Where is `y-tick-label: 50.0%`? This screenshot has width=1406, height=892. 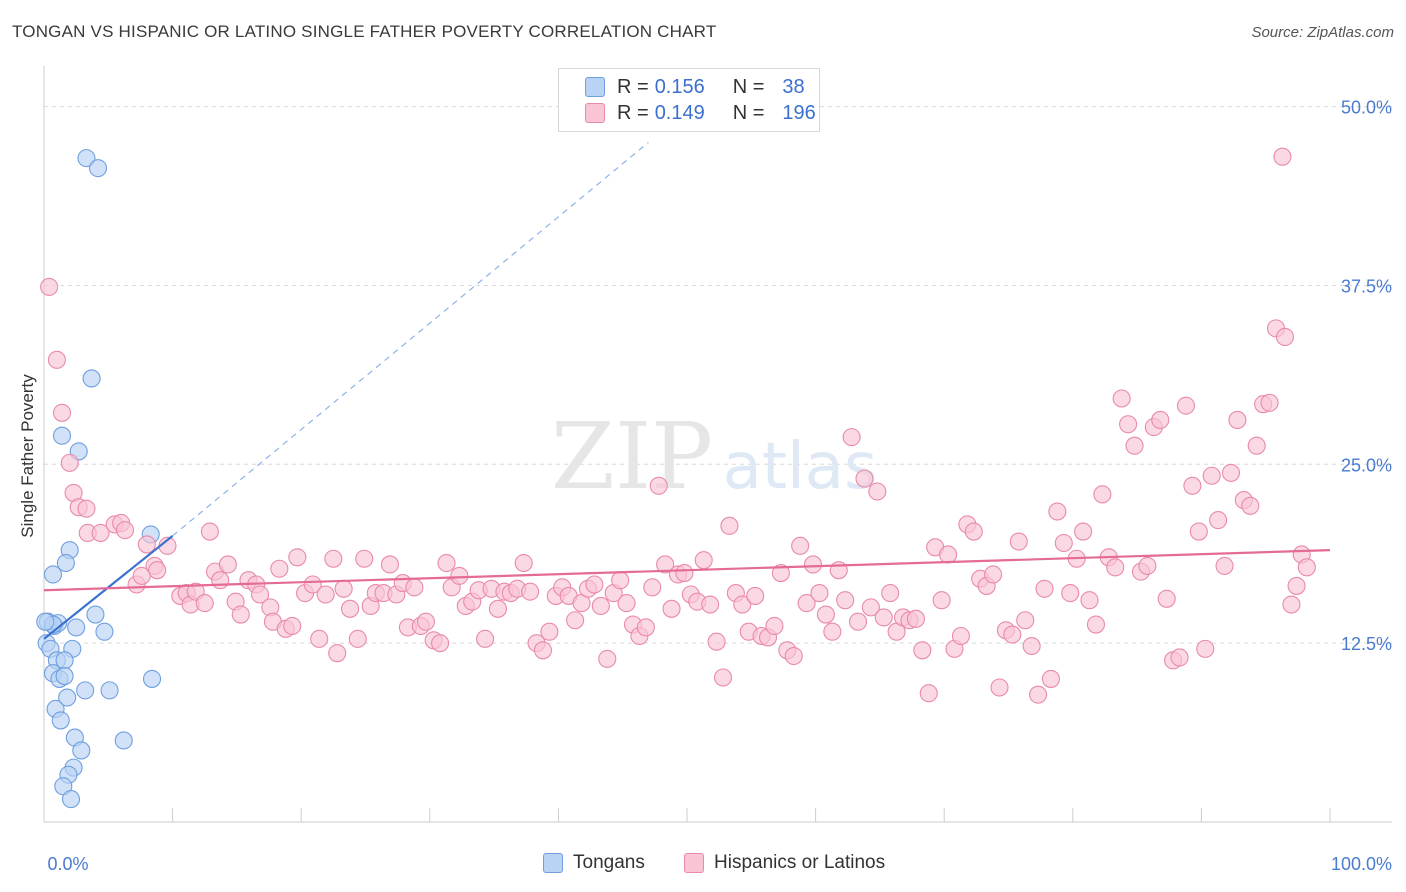 y-tick-label: 50.0% is located at coordinates (1366, 108).